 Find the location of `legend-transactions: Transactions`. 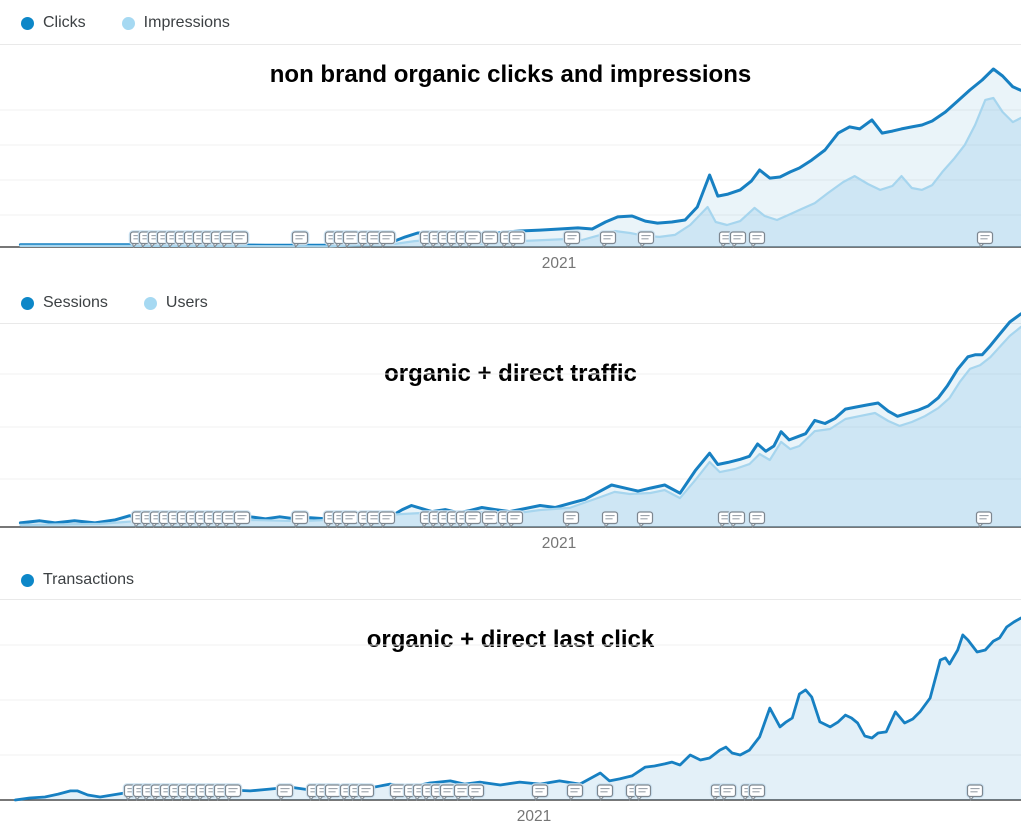

legend-transactions: Transactions is located at coordinates (77, 580).